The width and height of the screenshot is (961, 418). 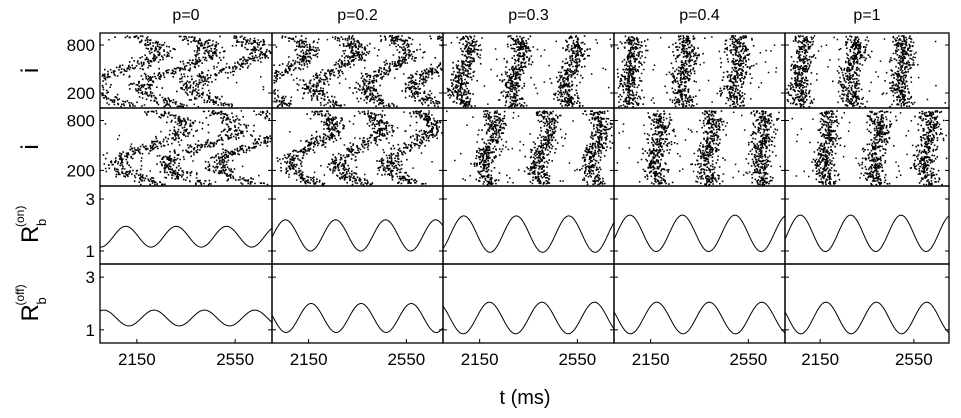 I want to click on svg-text: (off), so click(x=20, y=294).